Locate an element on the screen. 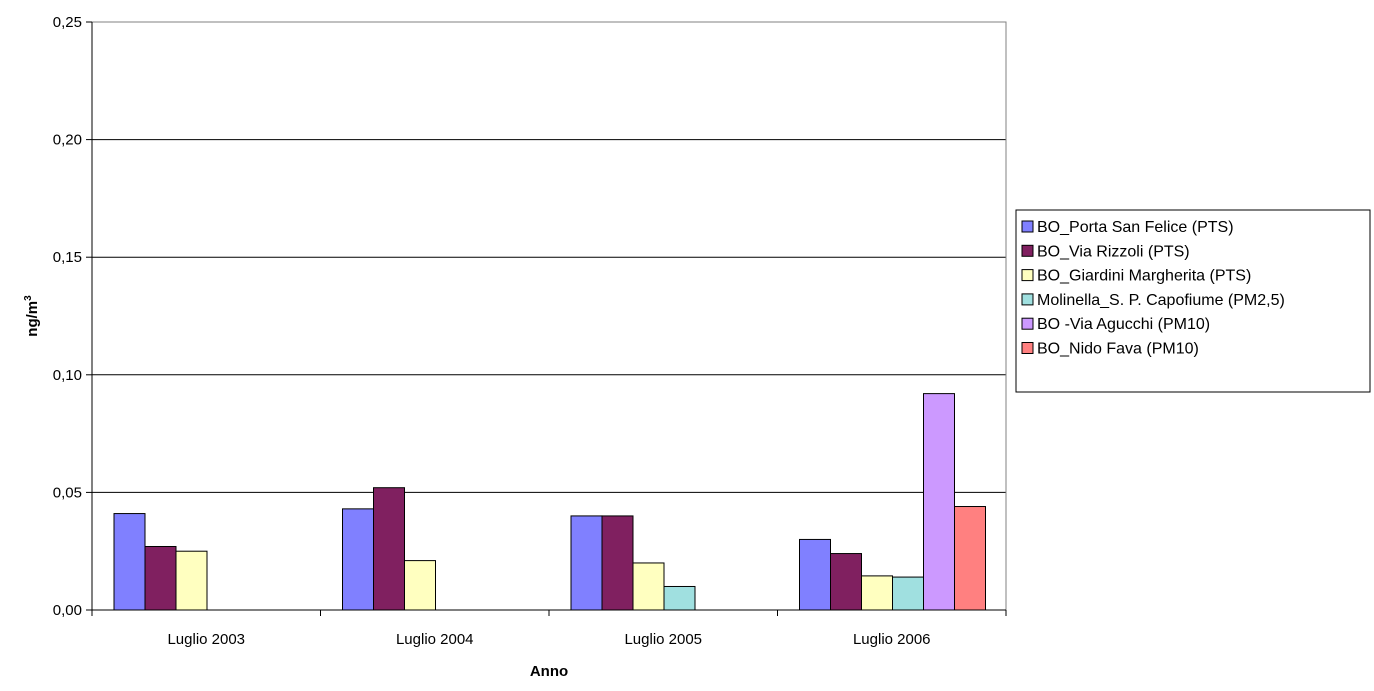 The height and width of the screenshot is (691, 1374). y-axis-title-base: ng/m is located at coordinates (32, 319).